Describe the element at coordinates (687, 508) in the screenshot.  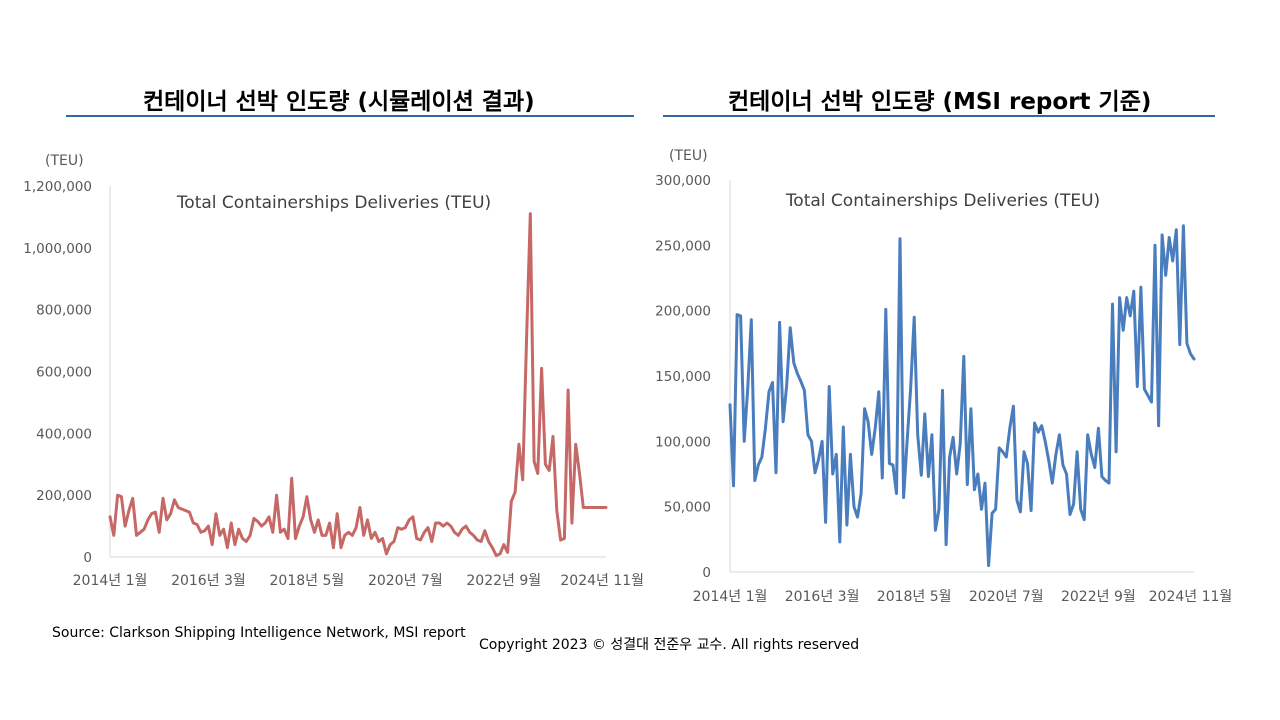
I see `y-tick-label: 50,000` at that location.